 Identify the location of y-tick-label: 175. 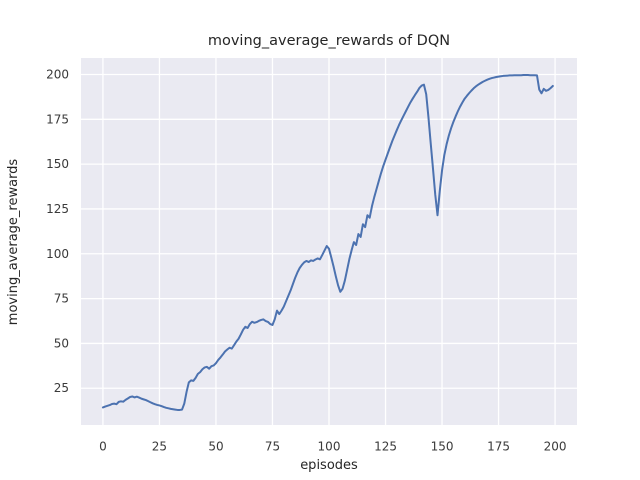
(57, 119).